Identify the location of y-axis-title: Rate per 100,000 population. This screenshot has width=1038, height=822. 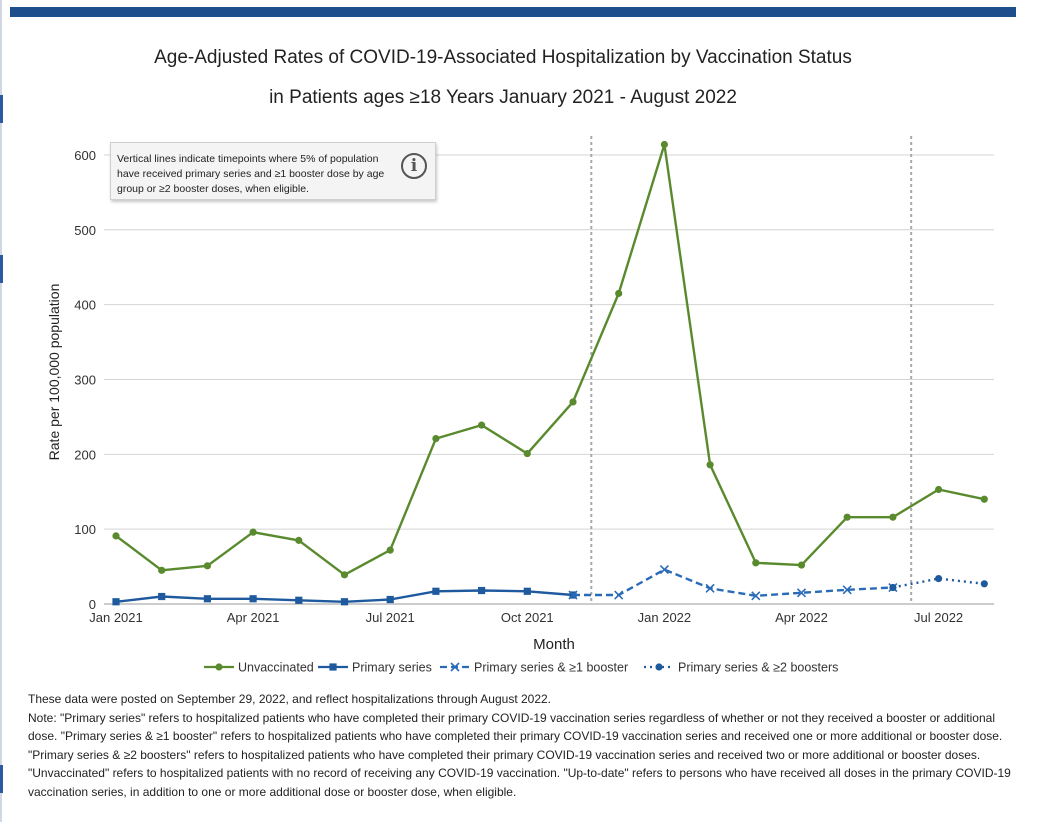
(54, 372).